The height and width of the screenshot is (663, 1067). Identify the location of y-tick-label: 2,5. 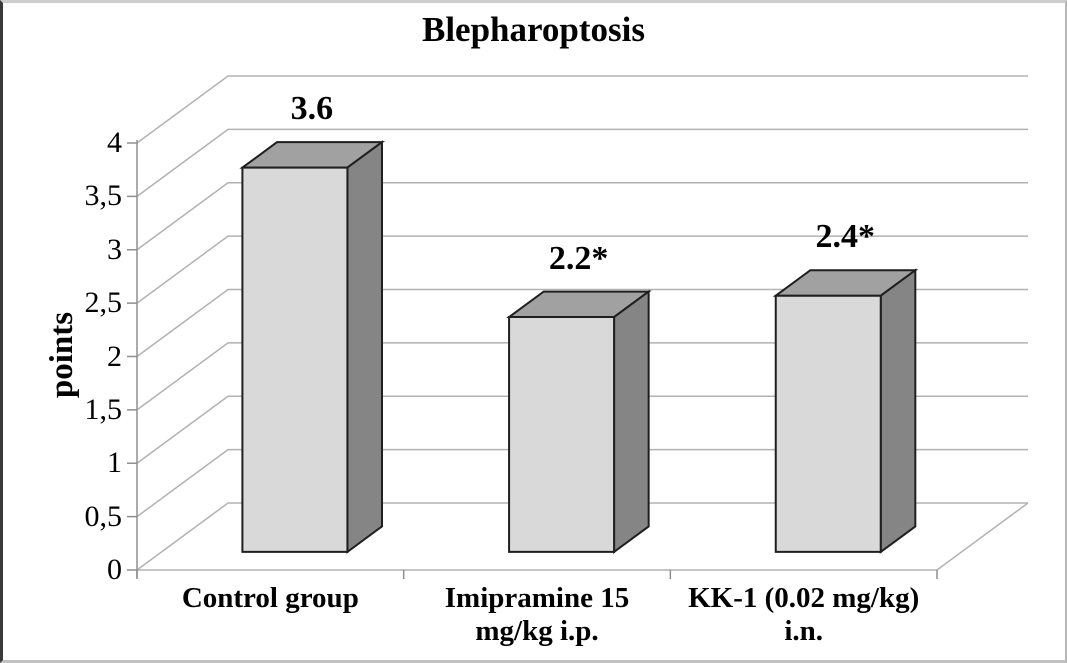
(103, 303).